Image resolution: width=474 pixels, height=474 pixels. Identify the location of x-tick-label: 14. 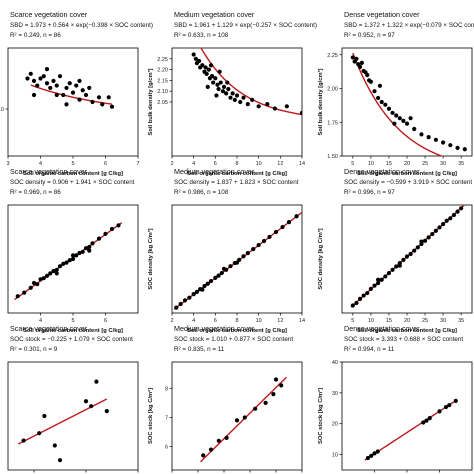
(302, 321).